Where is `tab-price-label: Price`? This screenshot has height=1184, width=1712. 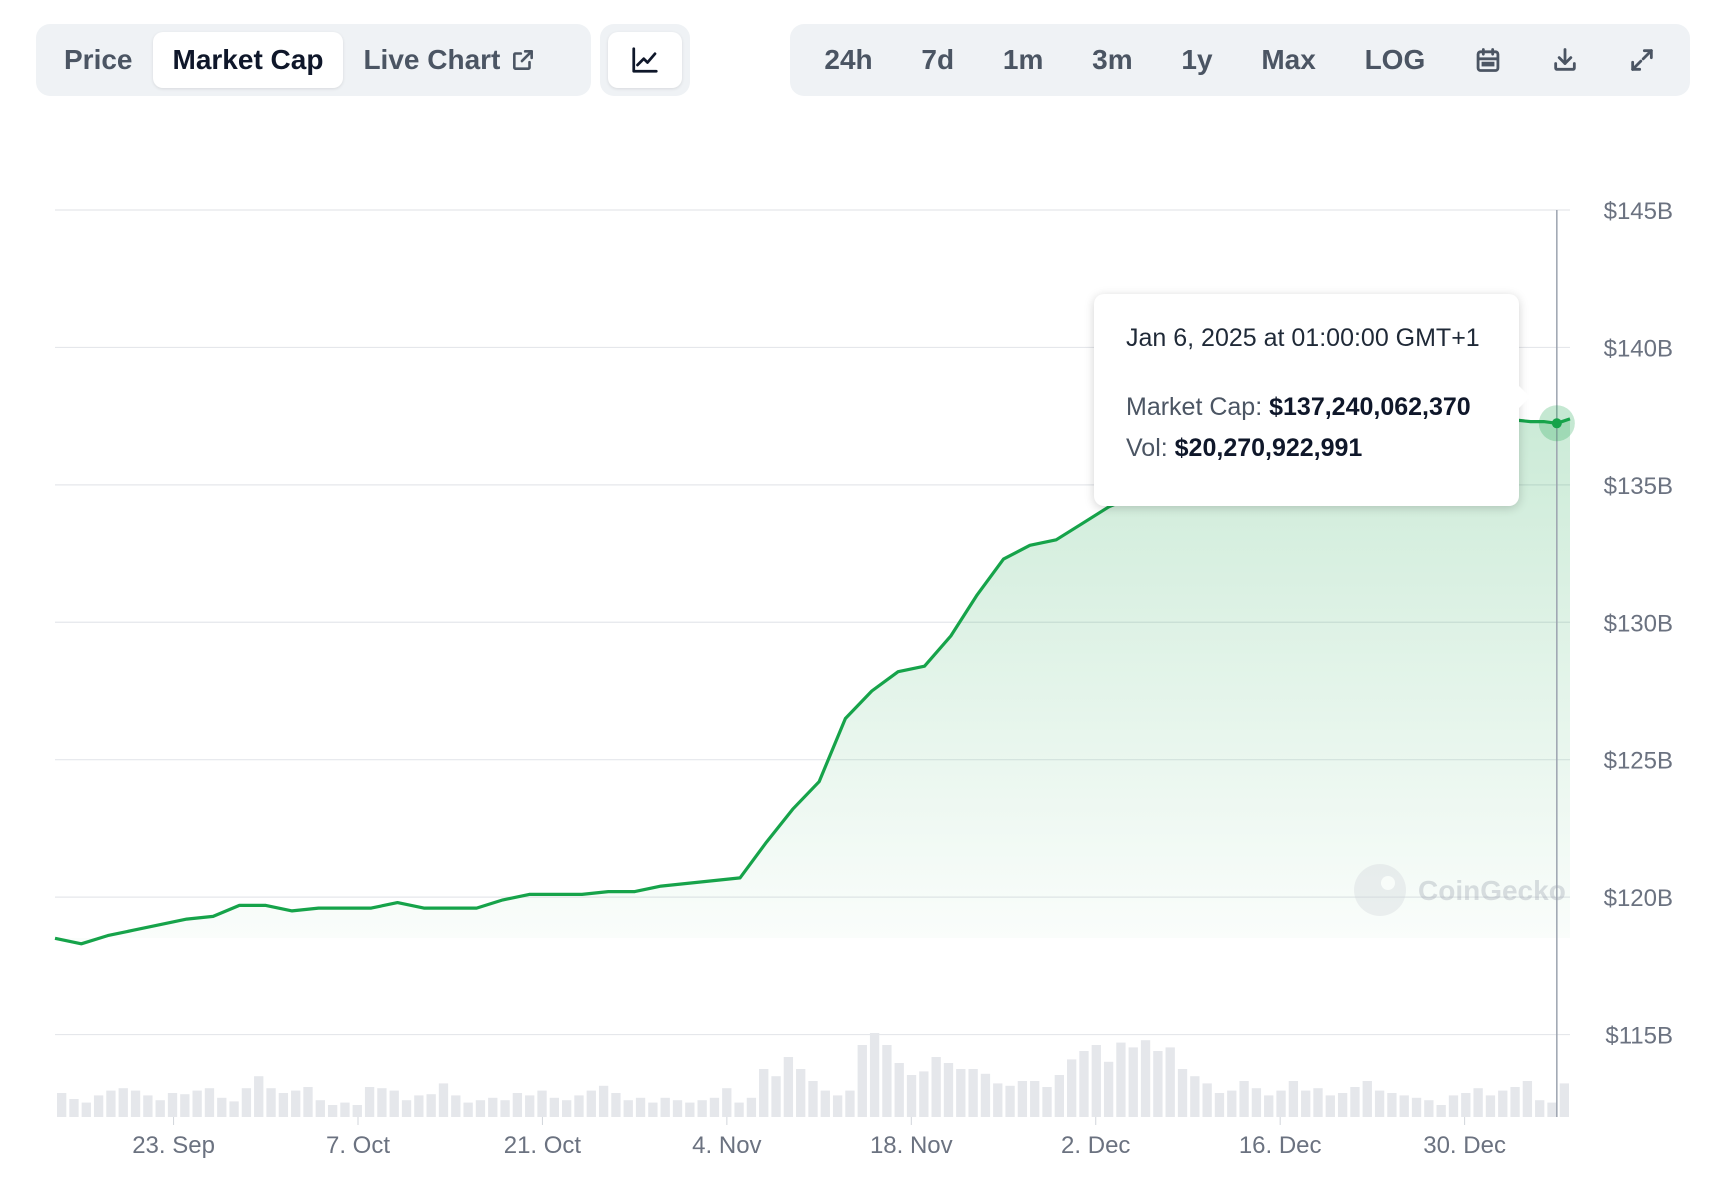 tab-price-label: Price is located at coordinates (98, 59).